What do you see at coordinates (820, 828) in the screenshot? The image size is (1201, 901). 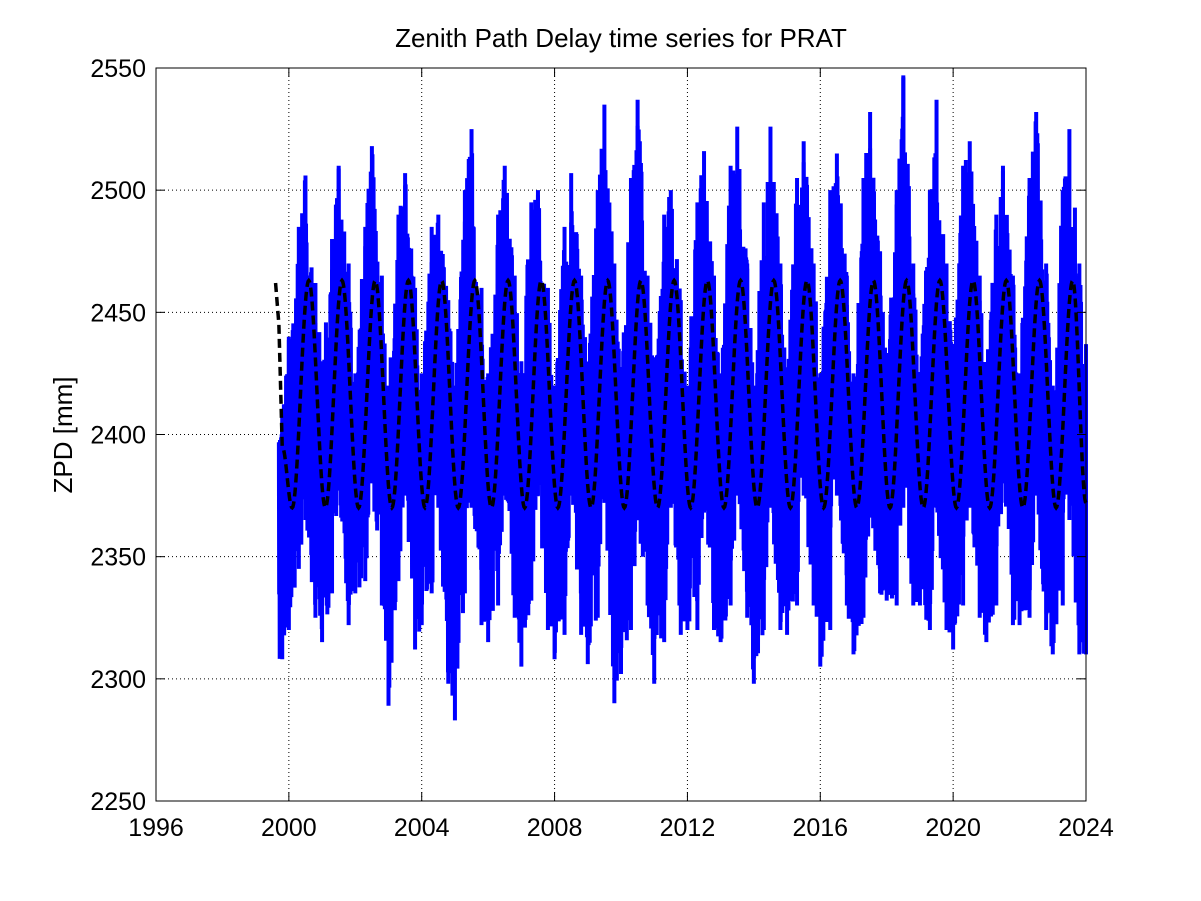 I see `x-tick-label: 2016` at bounding box center [820, 828].